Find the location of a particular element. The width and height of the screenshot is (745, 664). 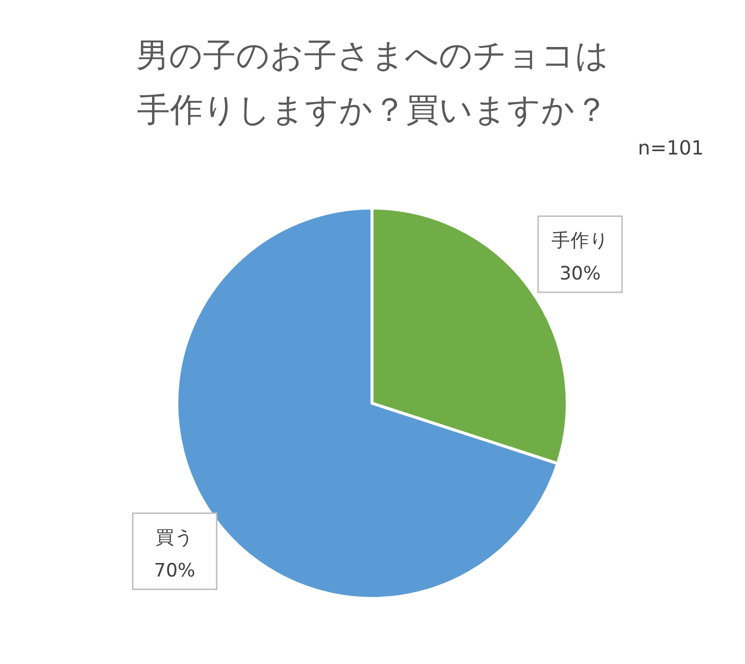

text: n=101 is located at coordinates (671, 148).